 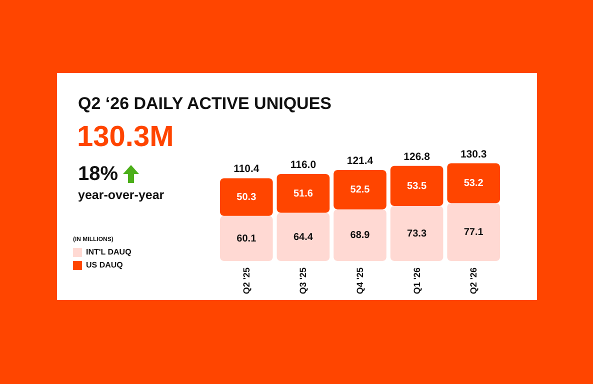 I want to click on x-tick-label: Q2 '26, so click(x=473, y=281).